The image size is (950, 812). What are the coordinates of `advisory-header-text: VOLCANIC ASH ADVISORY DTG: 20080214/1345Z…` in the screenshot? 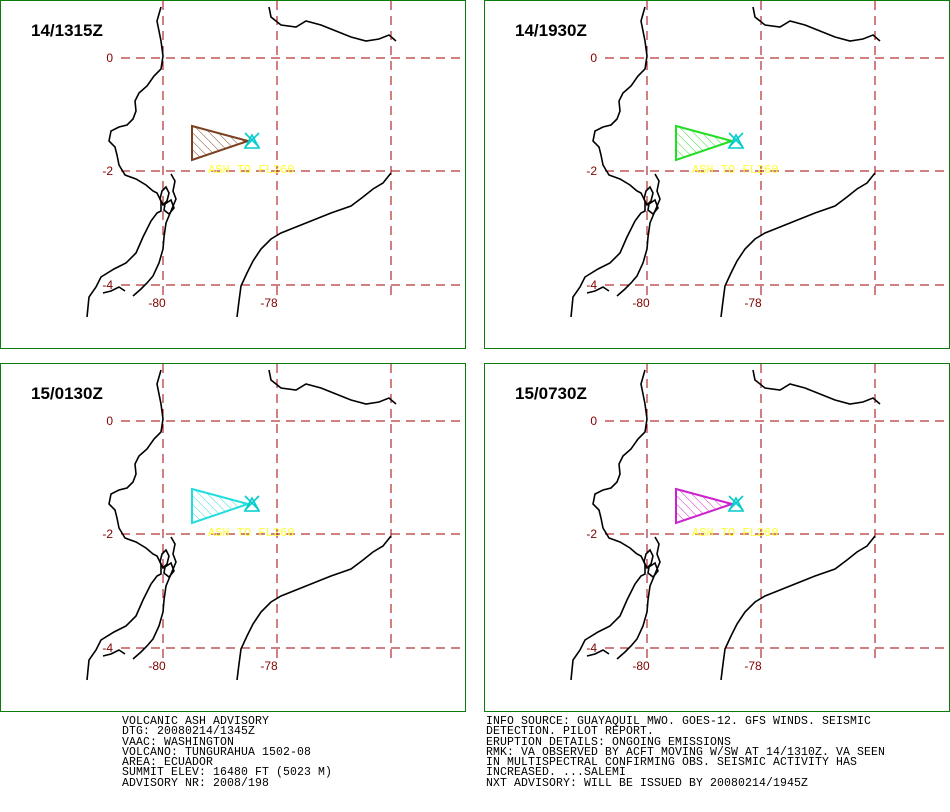 It's located at (227, 752).